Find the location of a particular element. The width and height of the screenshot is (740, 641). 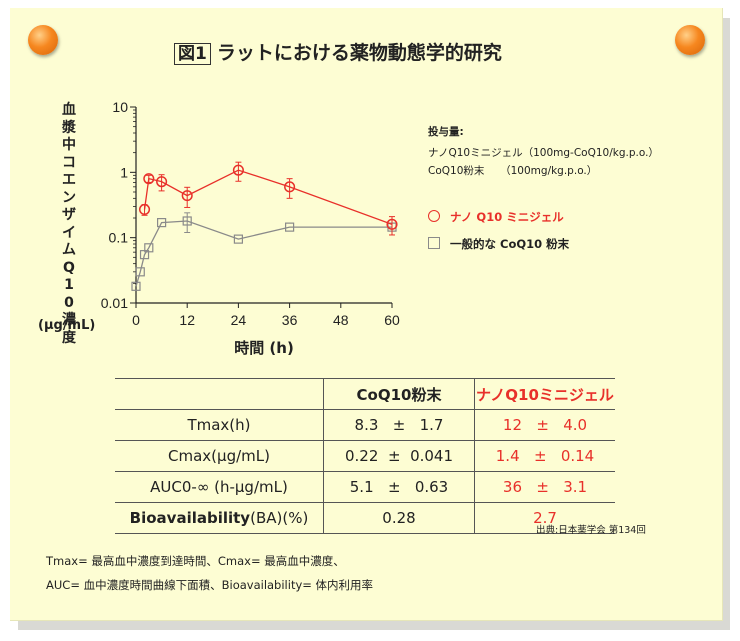

footnote-line-1: Tmax= 最高血中濃度到達時間、Cmax= 最高血中濃度、 is located at coordinates (195, 561).